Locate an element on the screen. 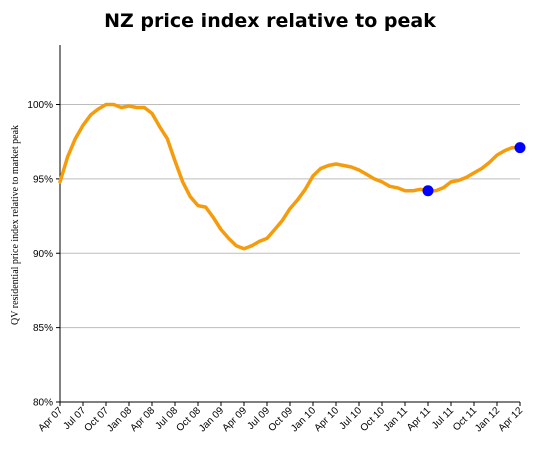 The height and width of the screenshot is (463, 540). y-tick-label: 80% is located at coordinates (43, 403).